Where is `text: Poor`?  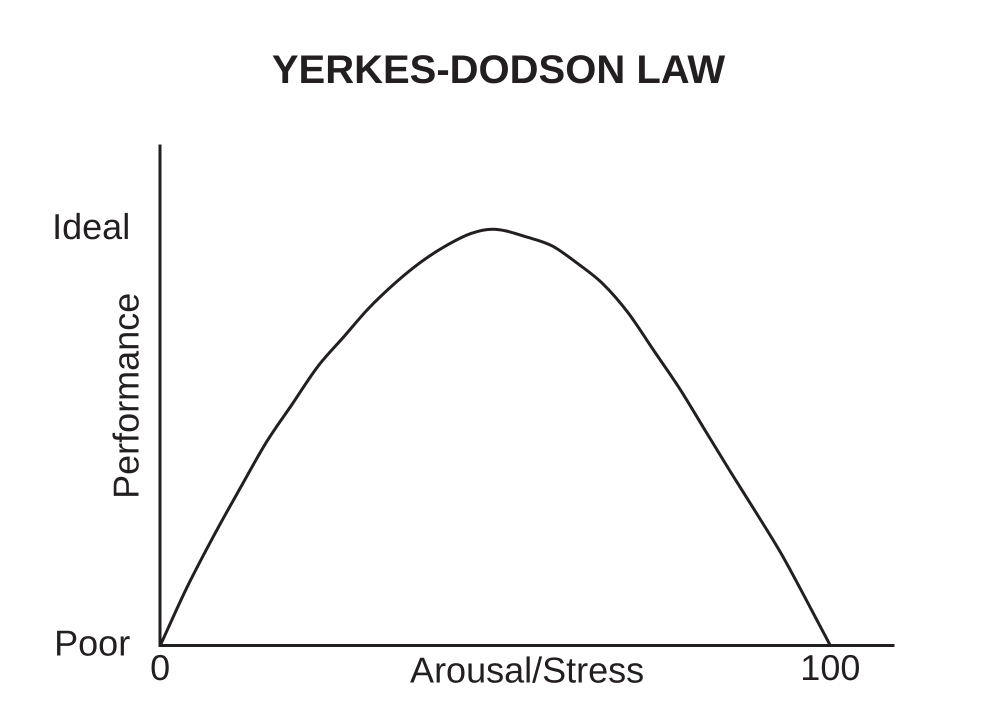
text: Poor is located at coordinates (92, 643).